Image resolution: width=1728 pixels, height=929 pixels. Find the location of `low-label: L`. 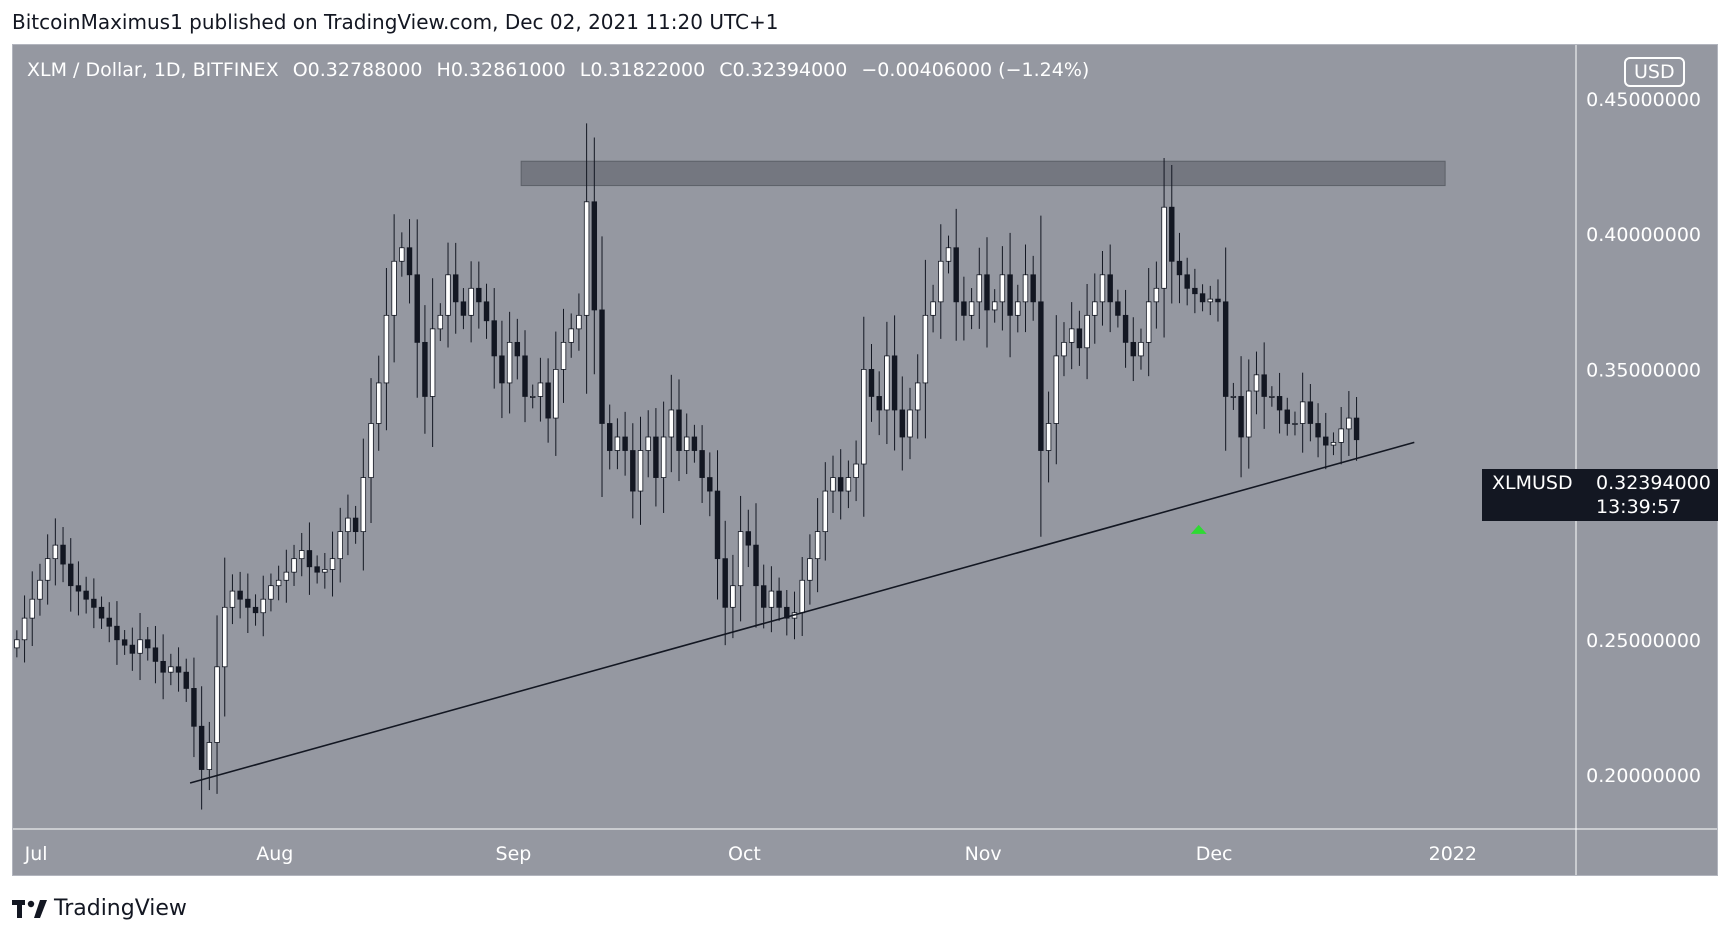

low-label: L is located at coordinates (585, 70).